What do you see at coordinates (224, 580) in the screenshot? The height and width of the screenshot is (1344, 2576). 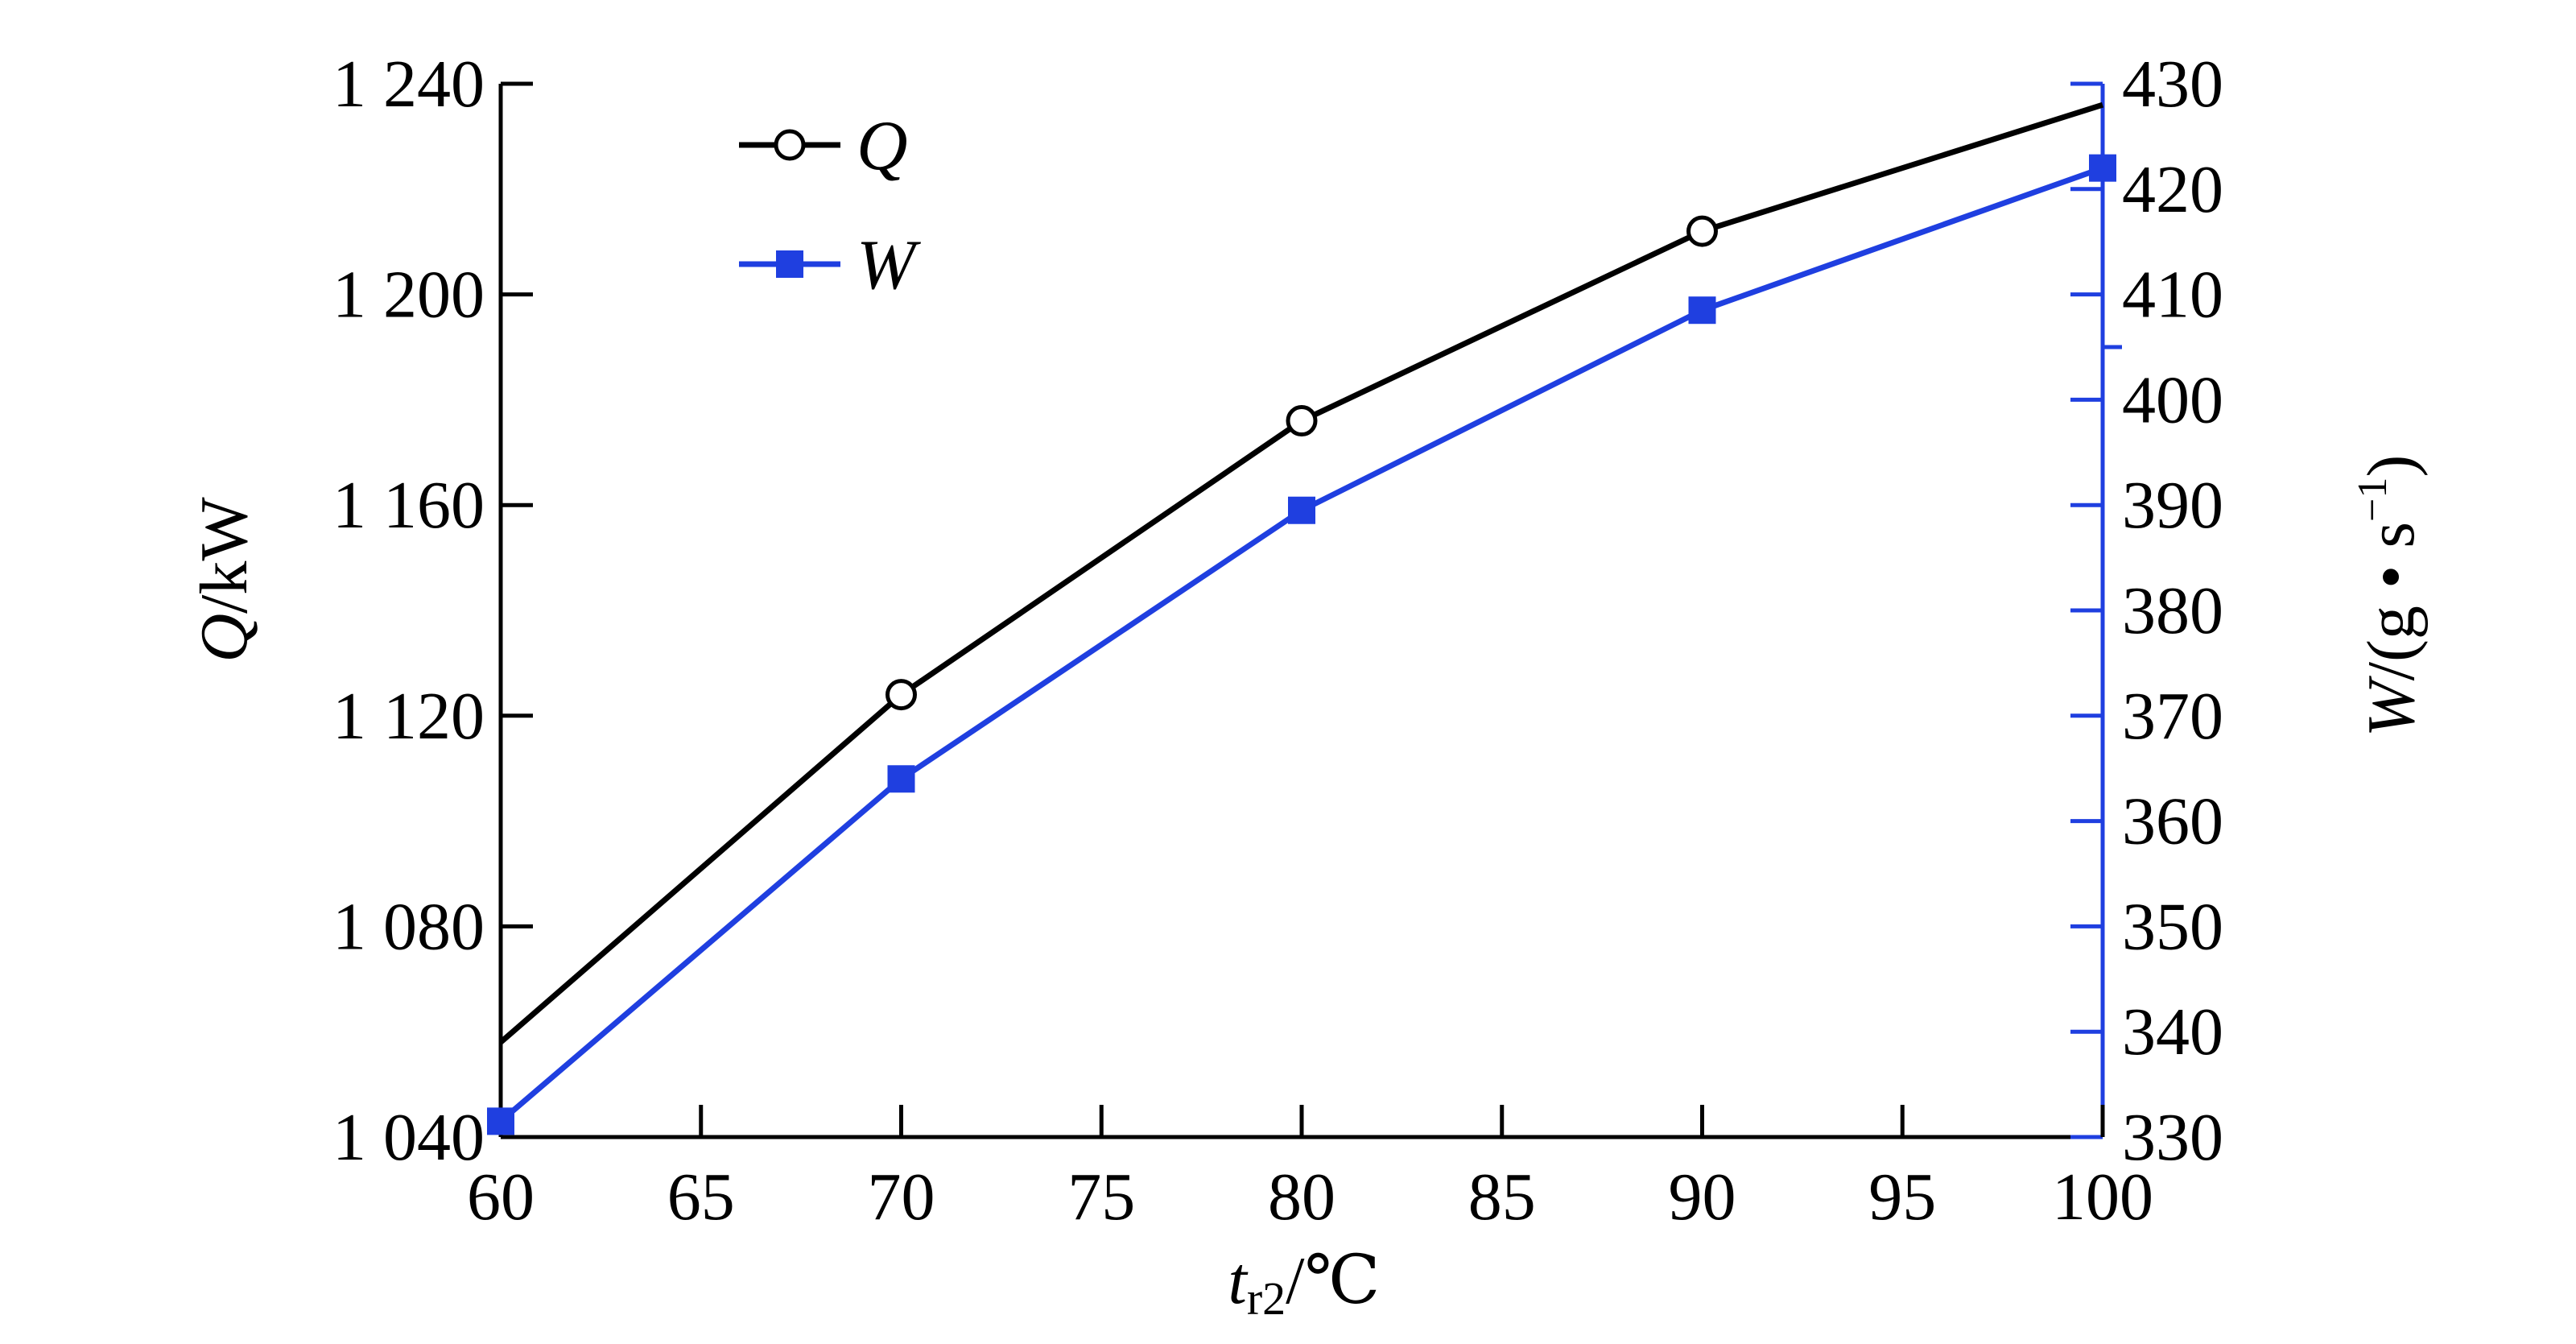 I see `left-axis-title: Q/kW` at bounding box center [224, 580].